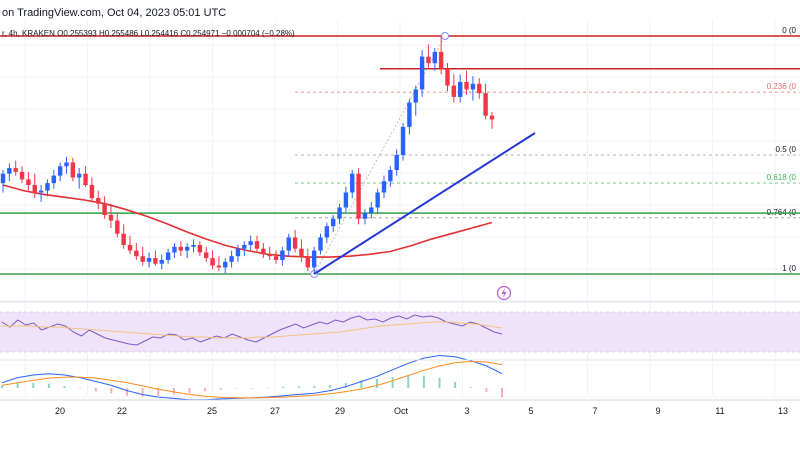 Image resolution: width=800 pixels, height=455 pixels. I want to click on rsi-ma-line, so click(252, 330).